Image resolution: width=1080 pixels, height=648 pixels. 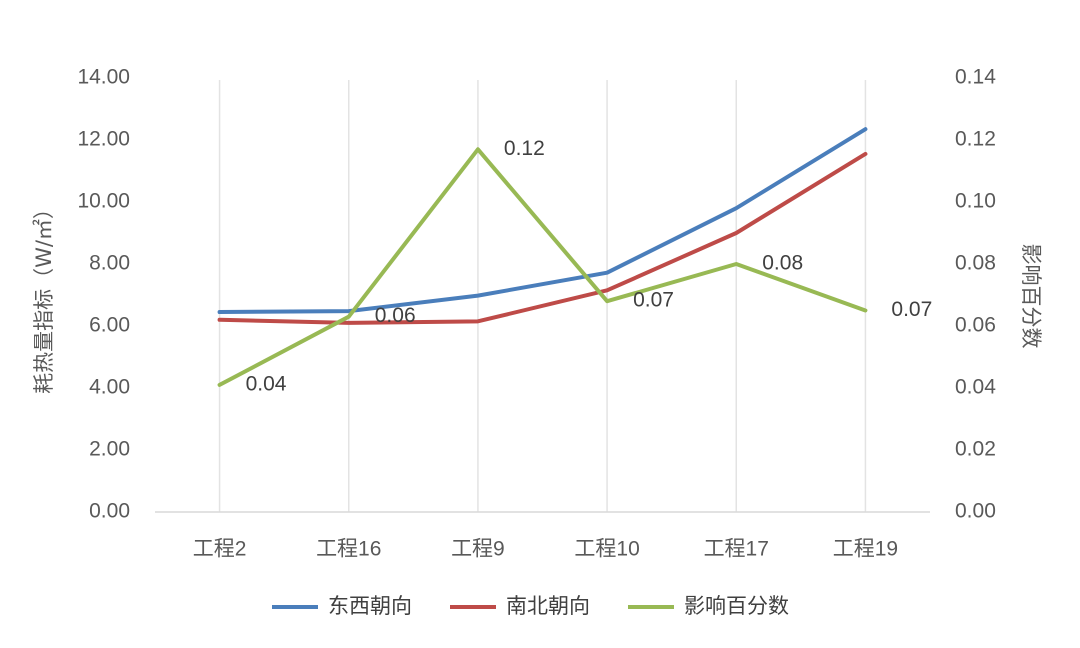 I want to click on legend-label: 影响百分数, so click(x=736, y=606).